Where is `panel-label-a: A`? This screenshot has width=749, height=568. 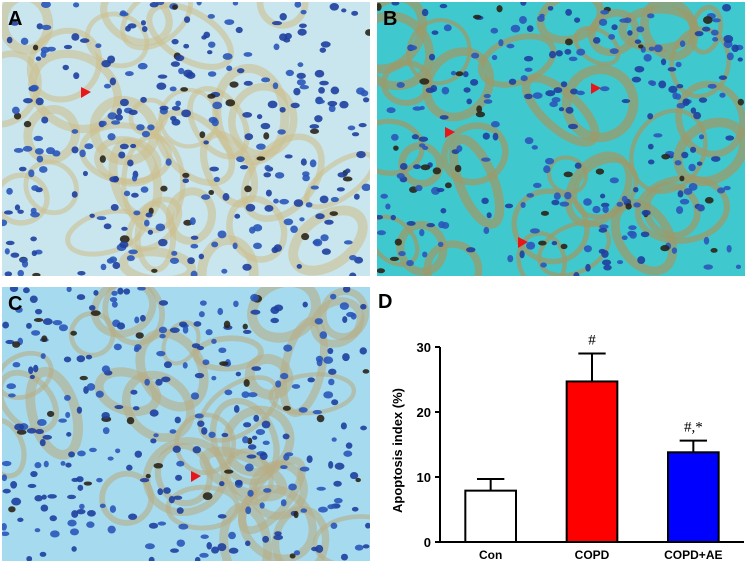
panel-label-a: A is located at coordinates (15, 19).